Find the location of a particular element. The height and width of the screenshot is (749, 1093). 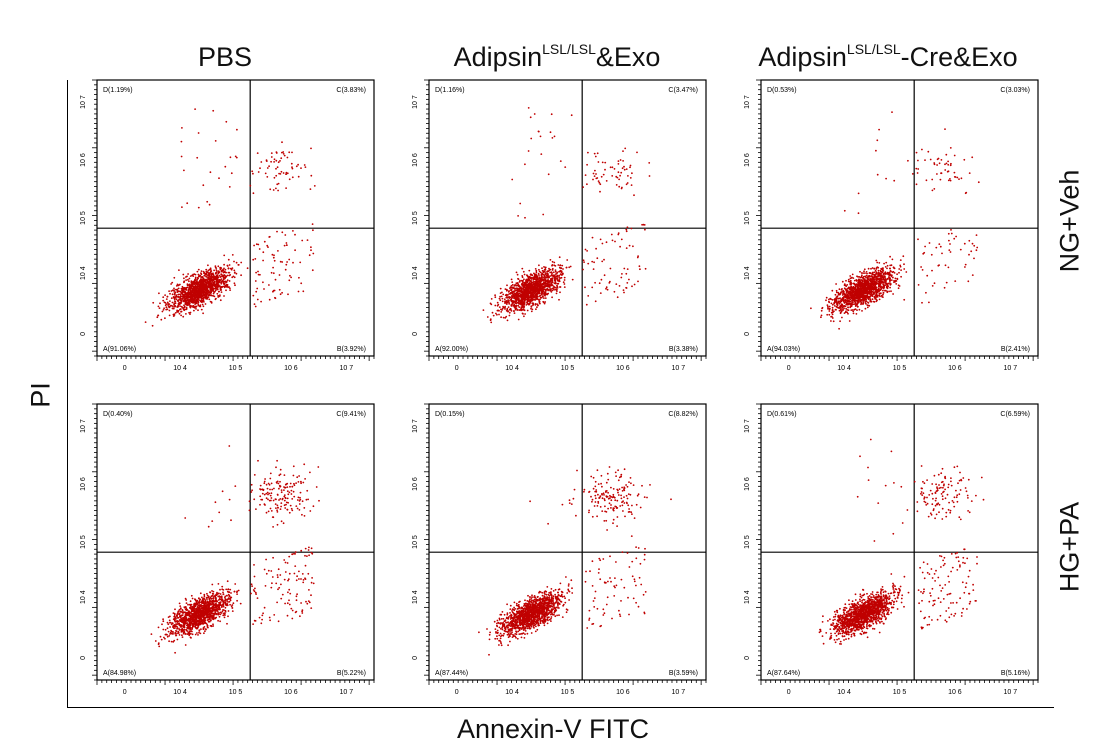

x-tick-label: 10 7 is located at coordinates (1010, 368).